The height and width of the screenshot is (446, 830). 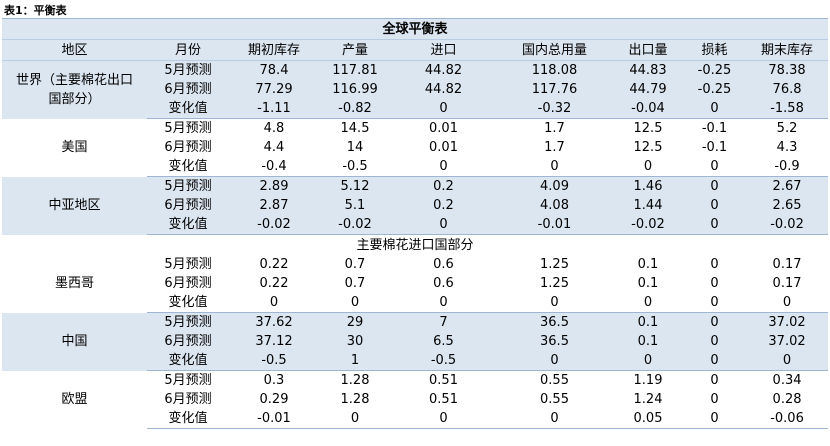 What do you see at coordinates (714, 70) in the screenshot?
I see `value-cell: -0.25` at bounding box center [714, 70].